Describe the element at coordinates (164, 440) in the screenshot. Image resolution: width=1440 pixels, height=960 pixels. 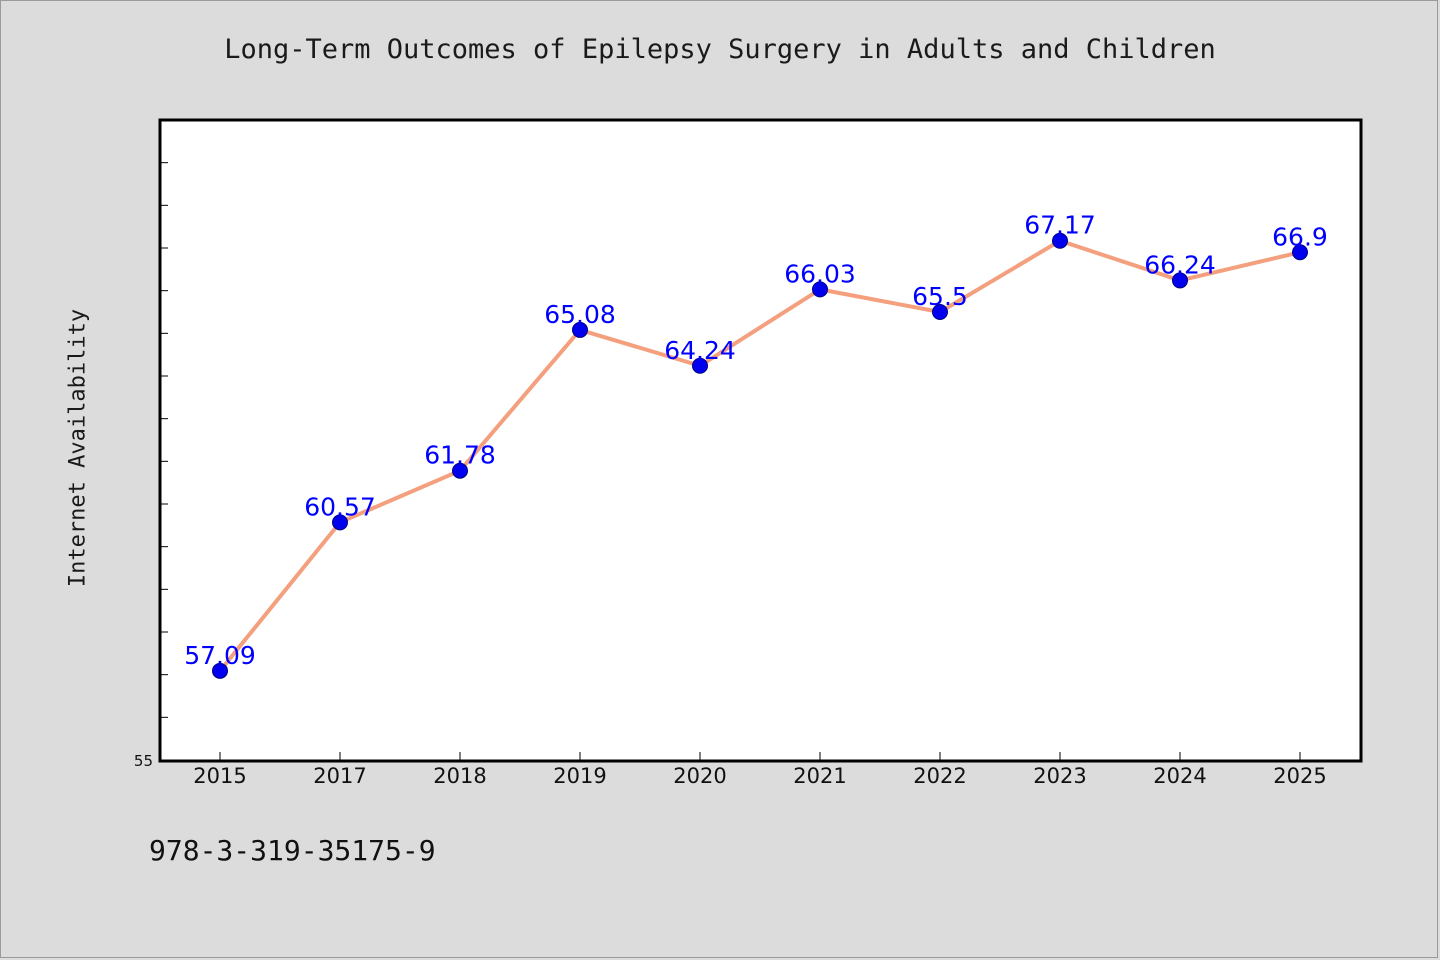
I see `y-axis-ticks` at that location.